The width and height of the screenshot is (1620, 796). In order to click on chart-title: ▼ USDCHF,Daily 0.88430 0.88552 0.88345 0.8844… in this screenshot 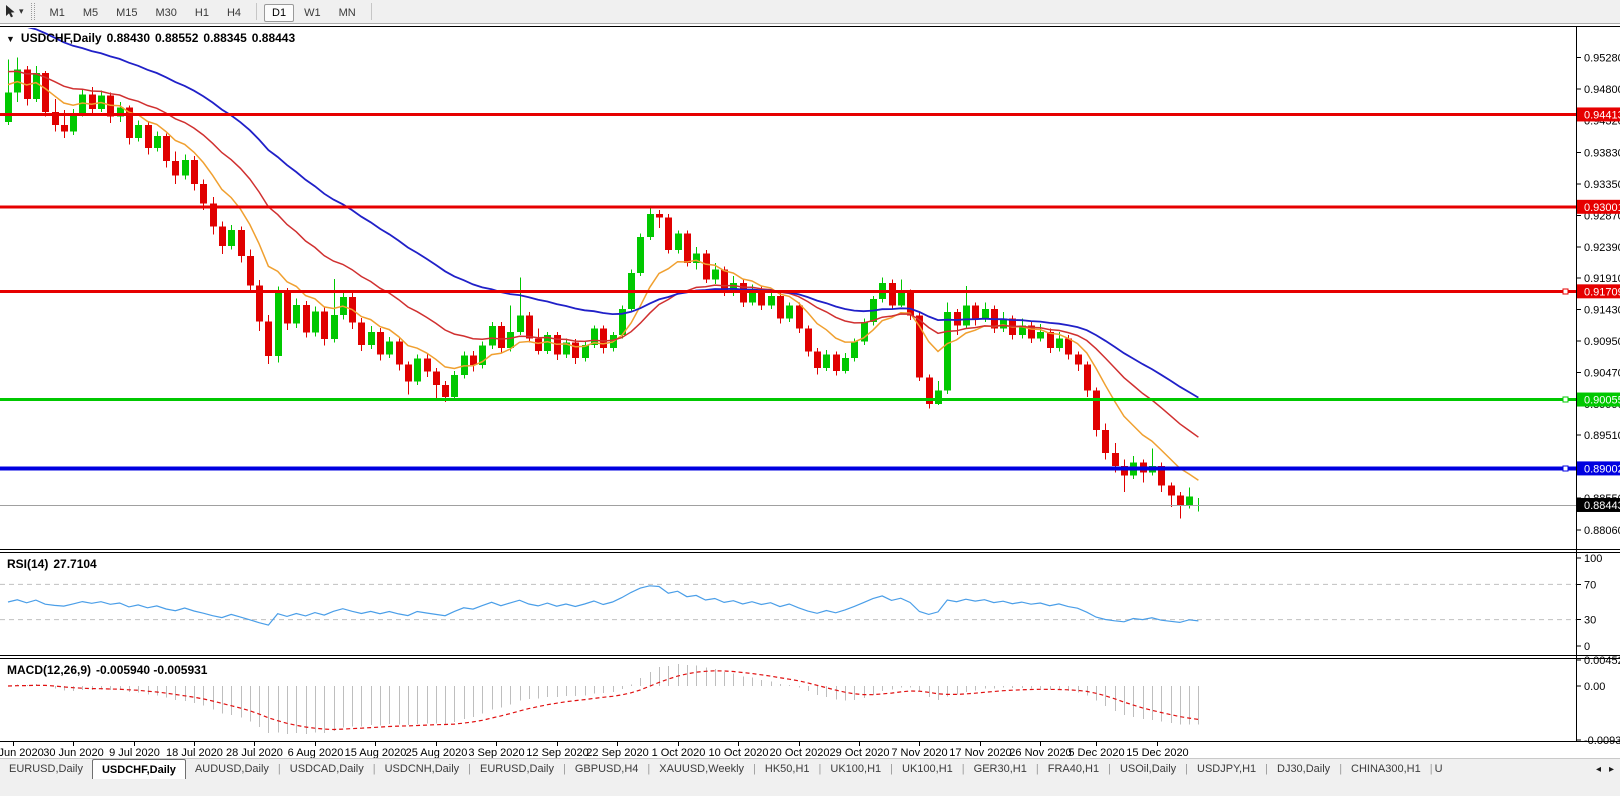, I will do `click(153, 38)`.